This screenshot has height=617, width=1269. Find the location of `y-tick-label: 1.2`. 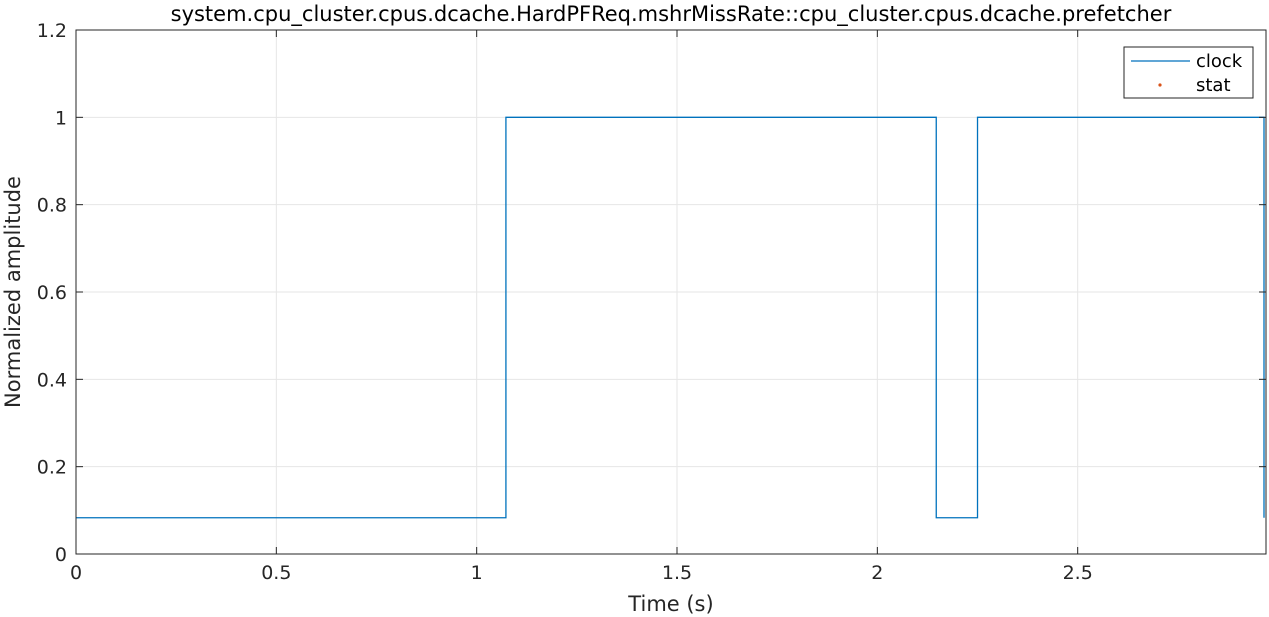

y-tick-label: 1.2 is located at coordinates (52, 31).